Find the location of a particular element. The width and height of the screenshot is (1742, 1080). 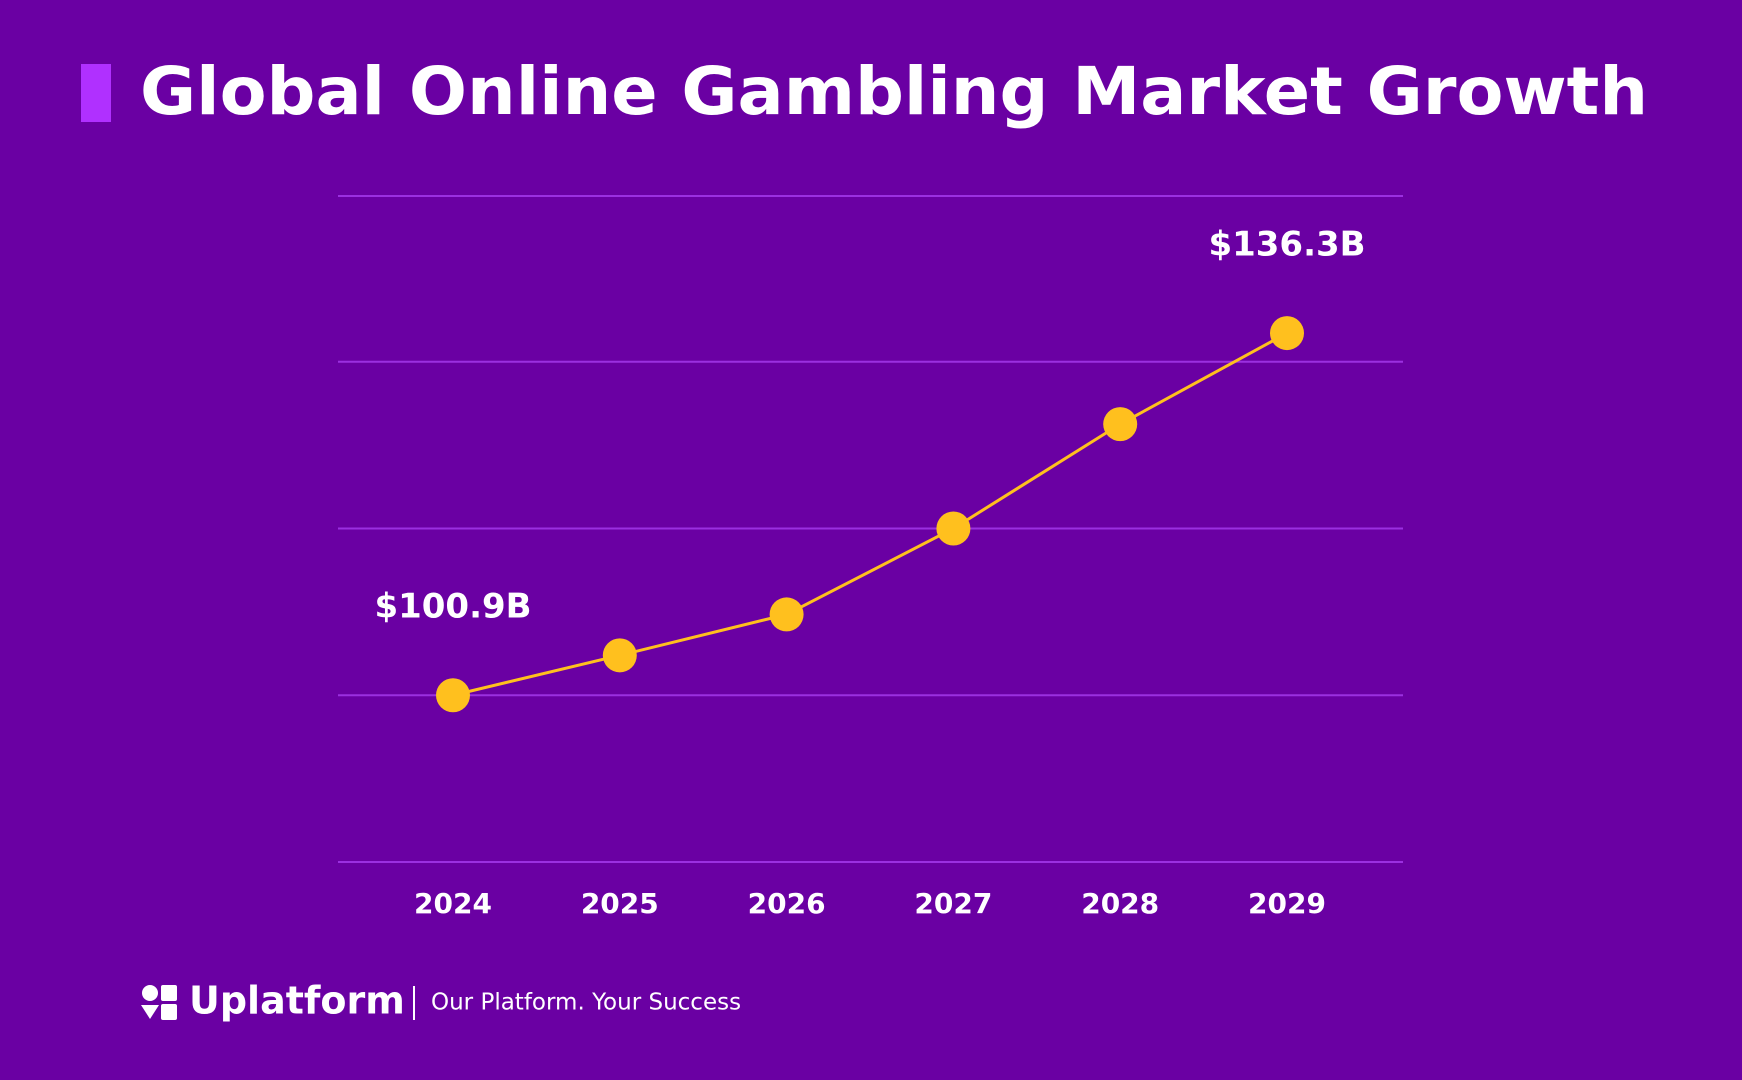

logo-icon is located at coordinates (159, 1002).